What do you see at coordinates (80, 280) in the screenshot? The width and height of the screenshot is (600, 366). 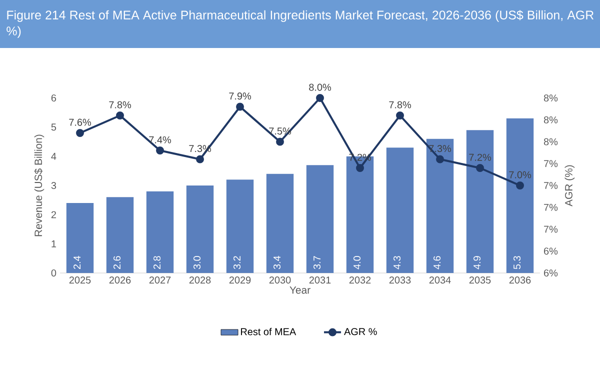 I see `x-tick-label: 2025` at bounding box center [80, 280].